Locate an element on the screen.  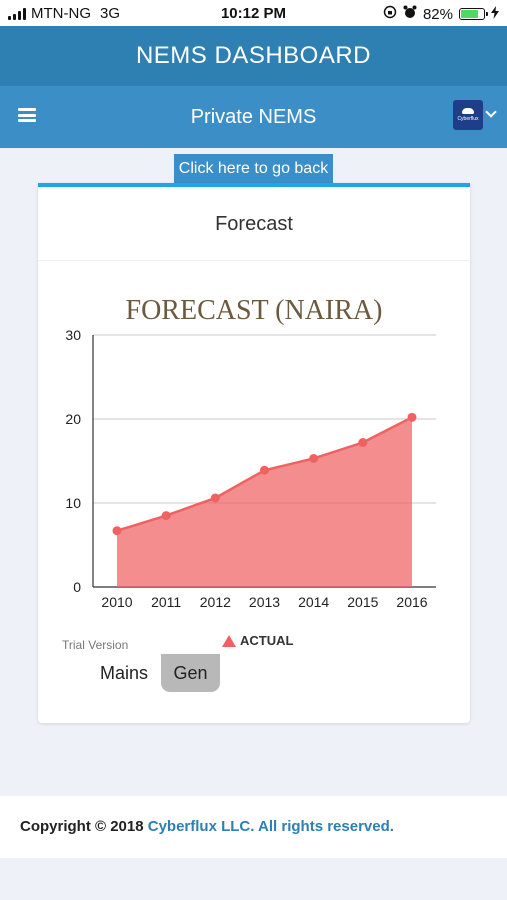
app-header: NEMS DASHBOARD is located at coordinates (253, 56).